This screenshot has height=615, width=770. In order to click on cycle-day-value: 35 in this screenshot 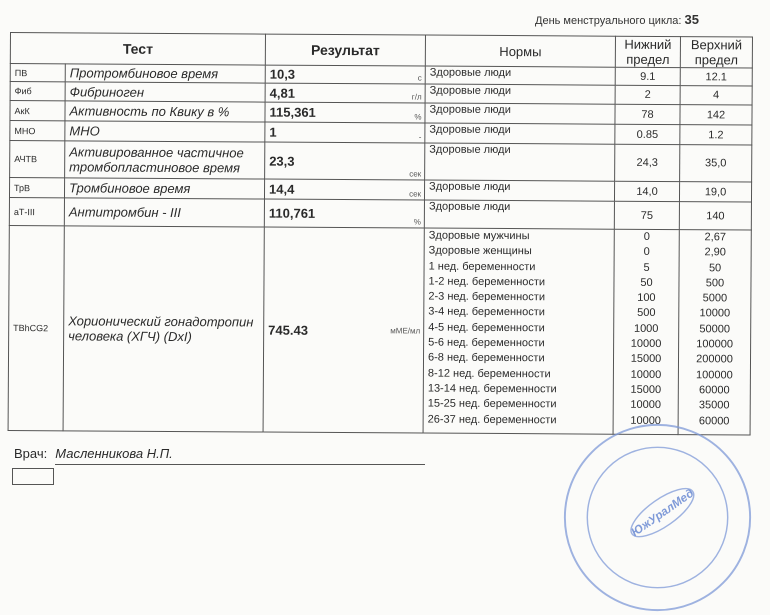, I will do `click(692, 19)`.